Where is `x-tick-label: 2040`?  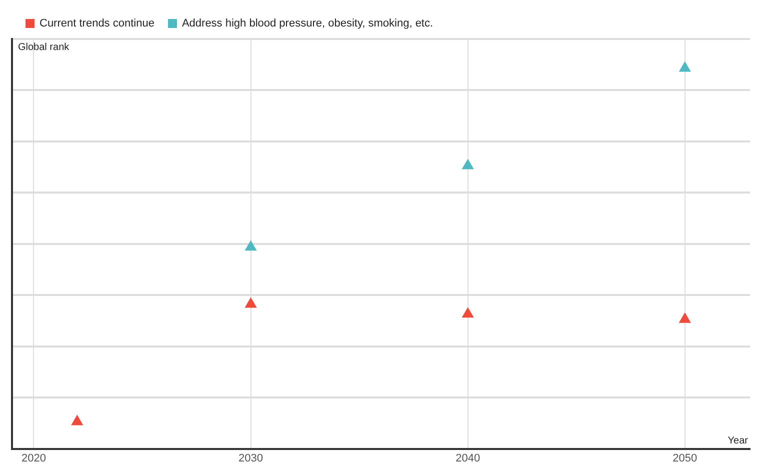 x-tick-label: 2040 is located at coordinates (468, 458).